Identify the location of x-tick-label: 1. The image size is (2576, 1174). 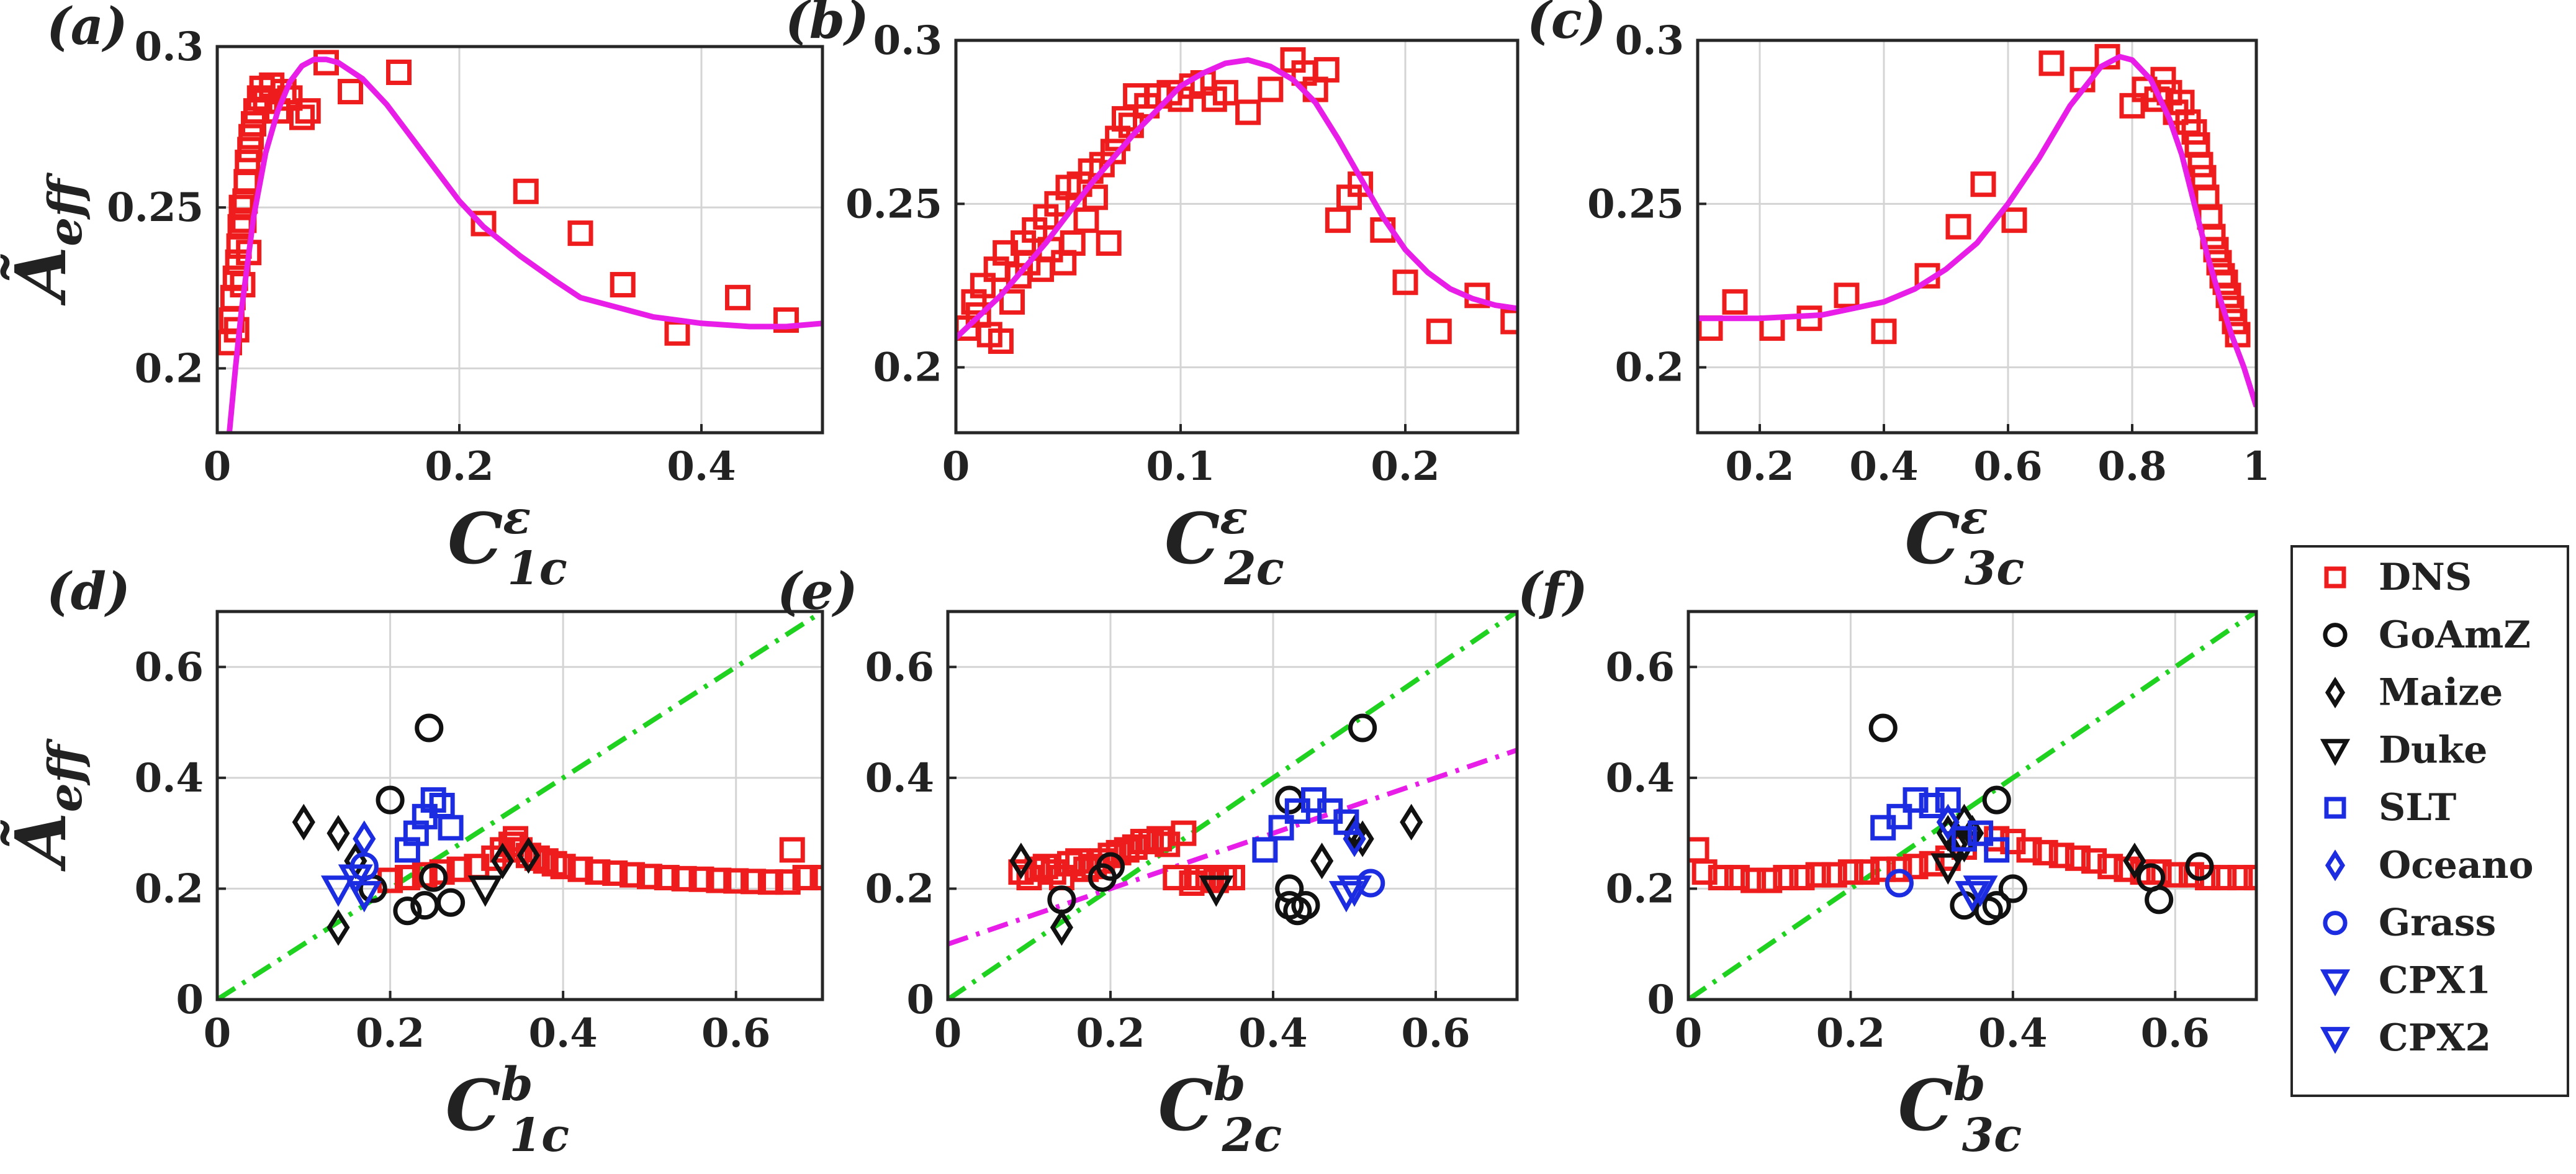
(2257, 466).